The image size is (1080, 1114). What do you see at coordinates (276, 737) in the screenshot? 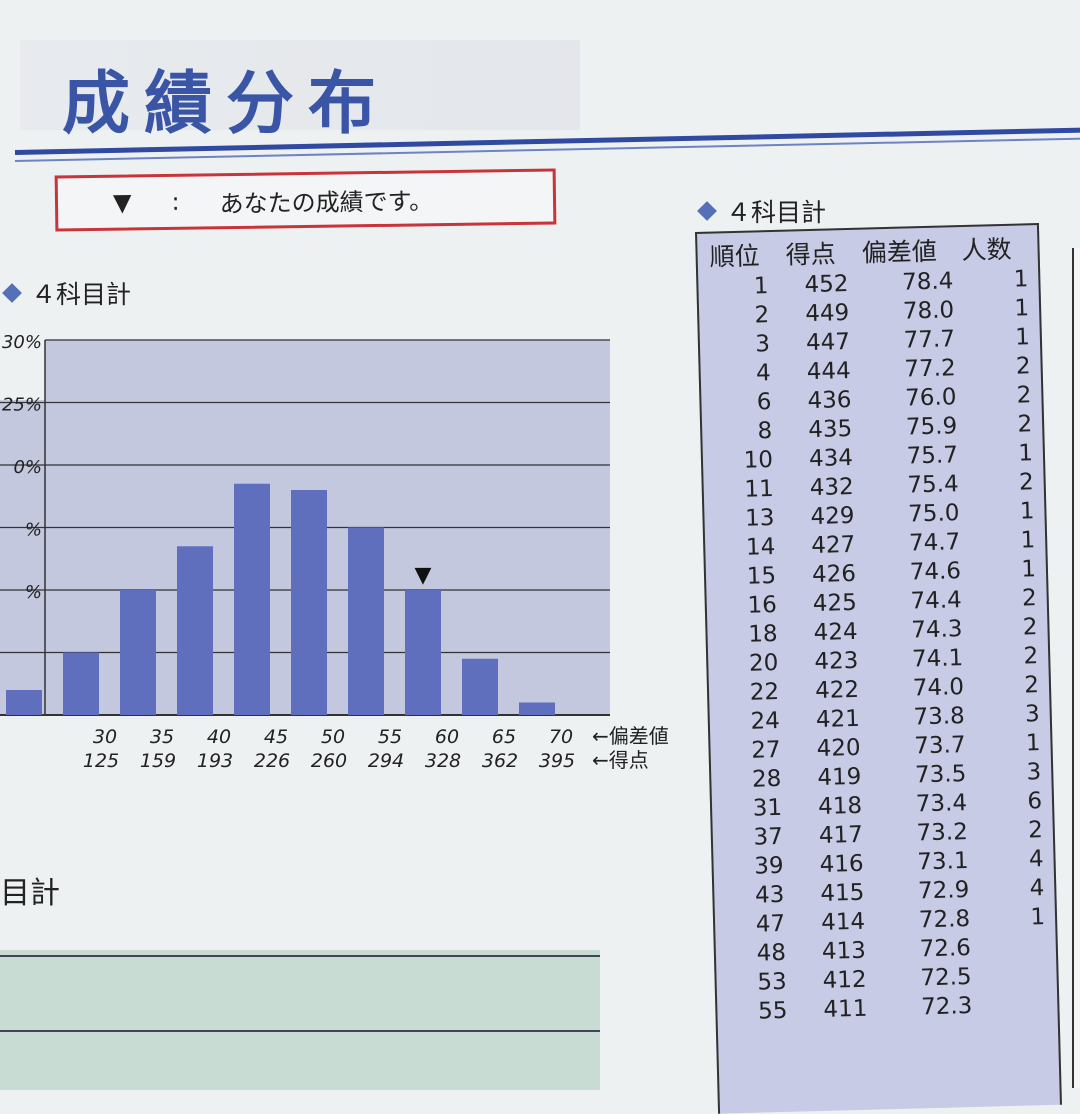
I see `x-label-deviation: 45` at bounding box center [276, 737].